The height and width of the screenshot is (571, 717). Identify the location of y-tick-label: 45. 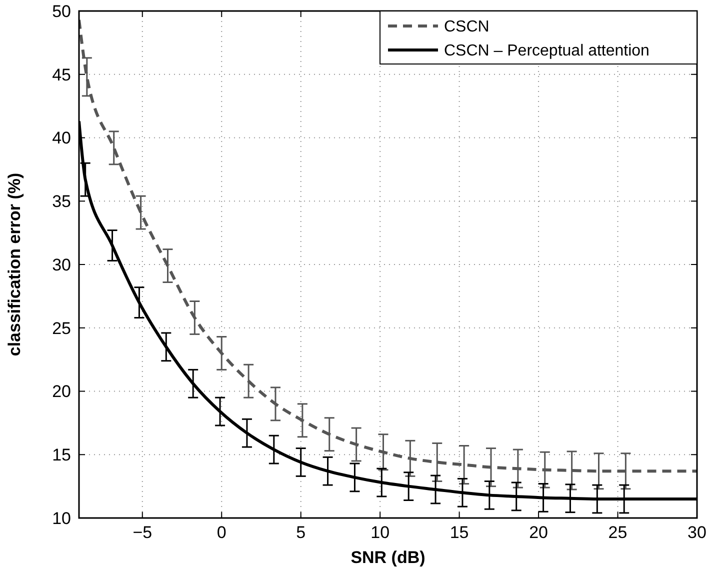
(61, 74).